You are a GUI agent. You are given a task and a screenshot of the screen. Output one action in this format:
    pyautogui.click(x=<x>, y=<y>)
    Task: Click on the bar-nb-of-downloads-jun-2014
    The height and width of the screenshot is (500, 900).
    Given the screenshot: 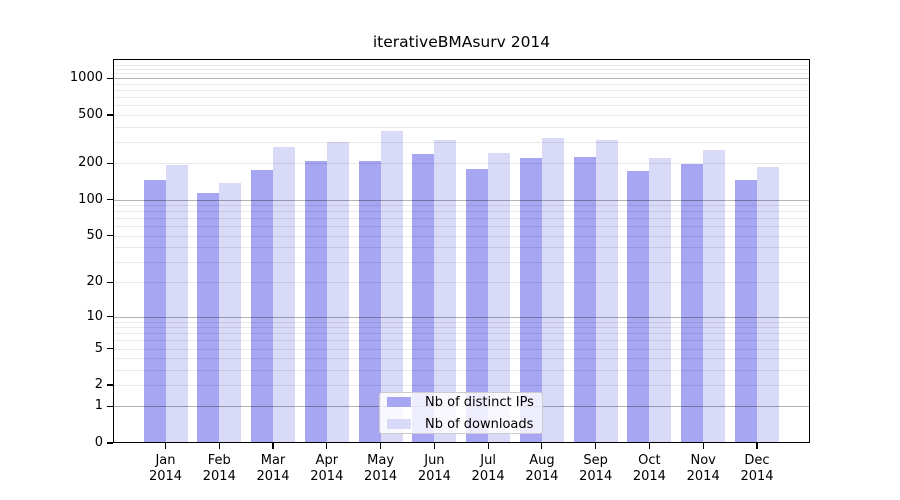 What is the action you would take?
    pyautogui.click(x=445, y=291)
    